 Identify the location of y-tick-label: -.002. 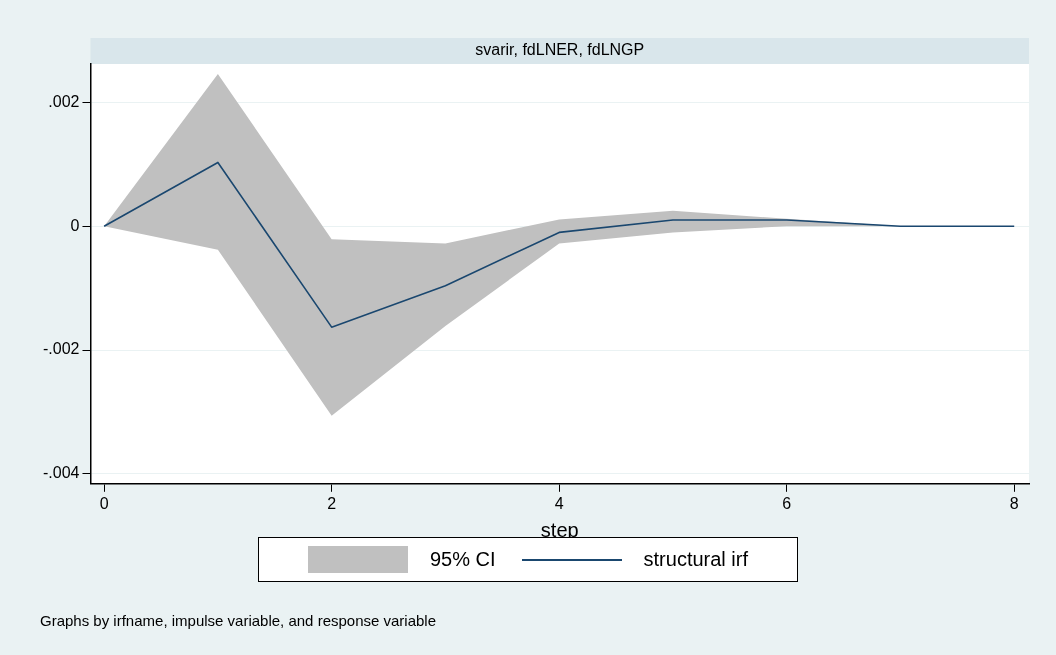
(61, 349).